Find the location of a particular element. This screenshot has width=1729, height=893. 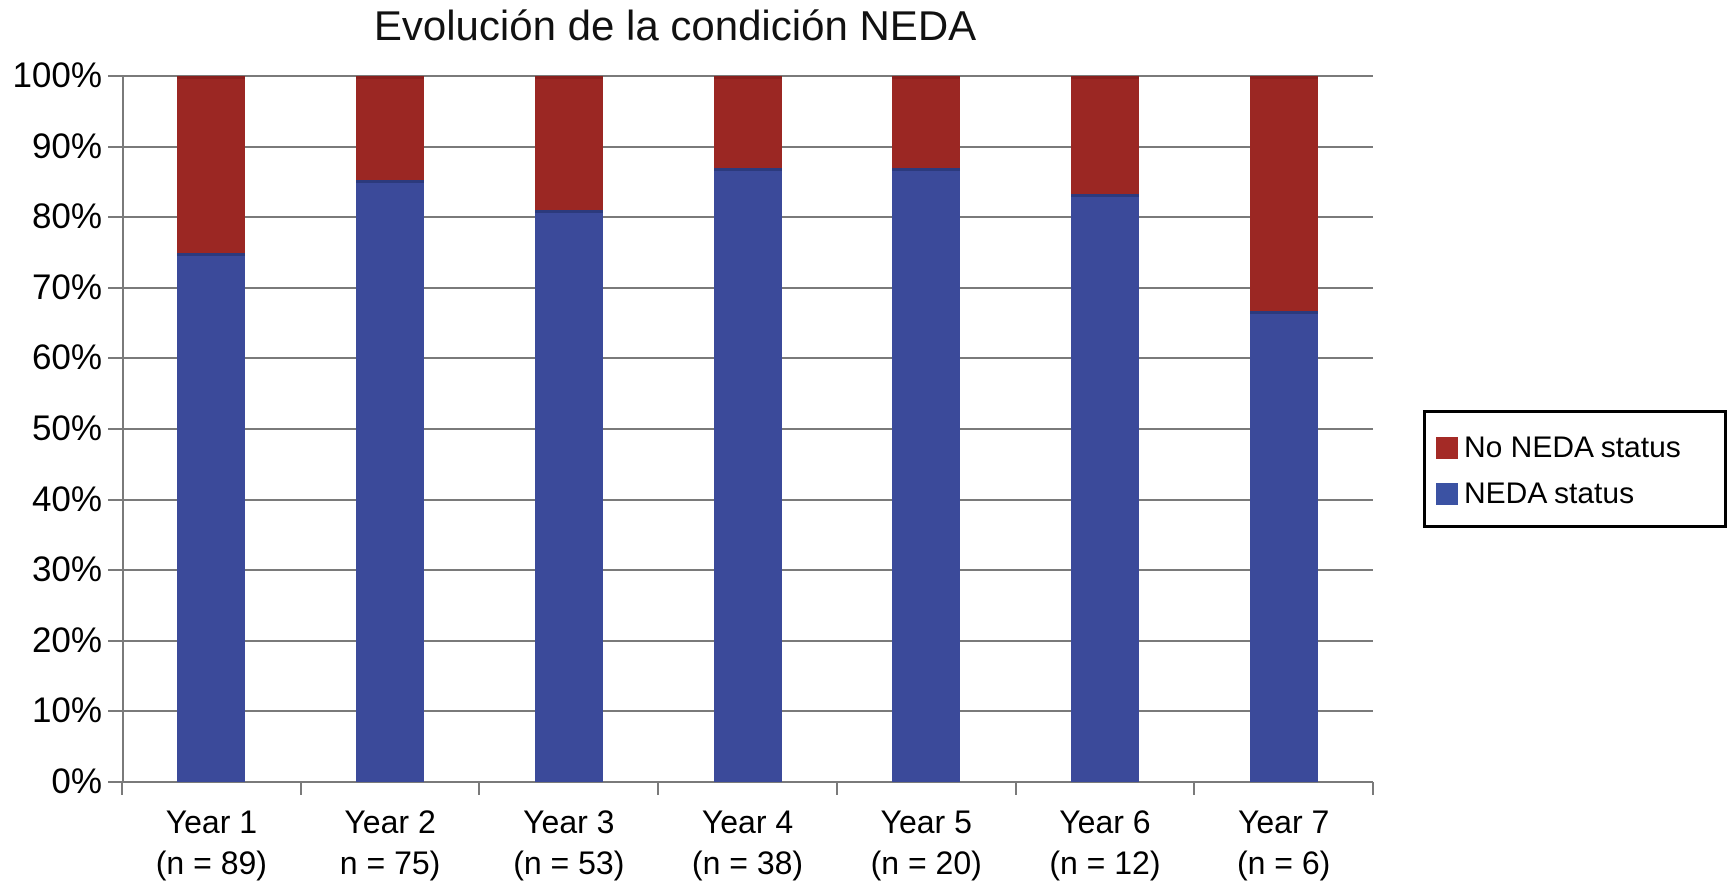

bar-year-5-no-neda-status is located at coordinates (926, 122).